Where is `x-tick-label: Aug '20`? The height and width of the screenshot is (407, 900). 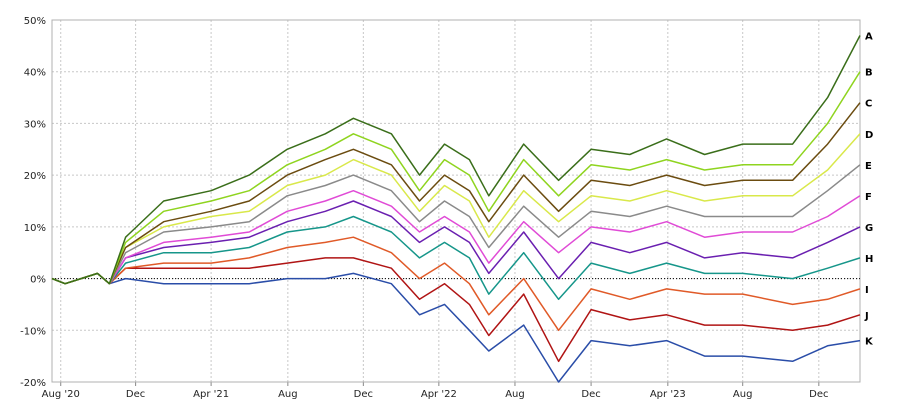
x-tick-label: Aug '20 is located at coordinates (61, 394).